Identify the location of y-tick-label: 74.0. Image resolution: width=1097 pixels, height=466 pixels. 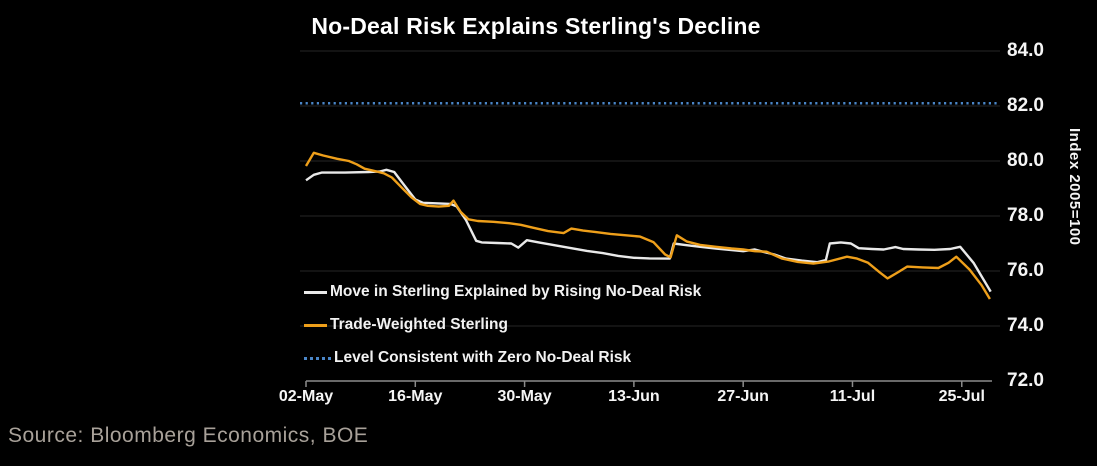
(1025, 325).